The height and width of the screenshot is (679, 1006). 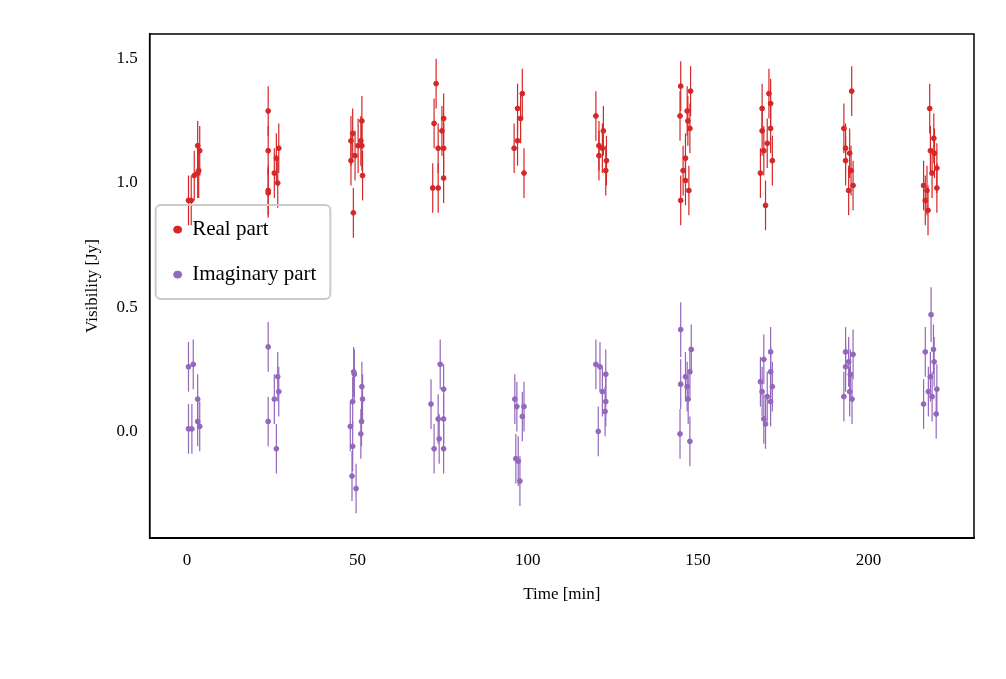 What do you see at coordinates (357, 559) in the screenshot?
I see `x-tick-label: 50` at bounding box center [357, 559].